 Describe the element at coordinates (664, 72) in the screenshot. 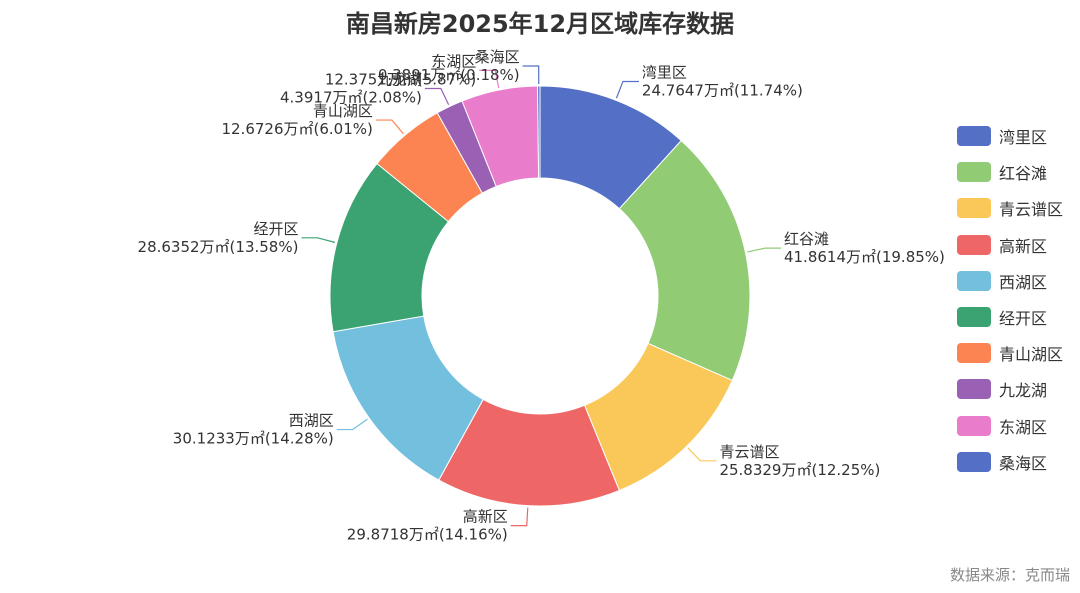

I see `slice-label-name-1: 湾里区` at that location.